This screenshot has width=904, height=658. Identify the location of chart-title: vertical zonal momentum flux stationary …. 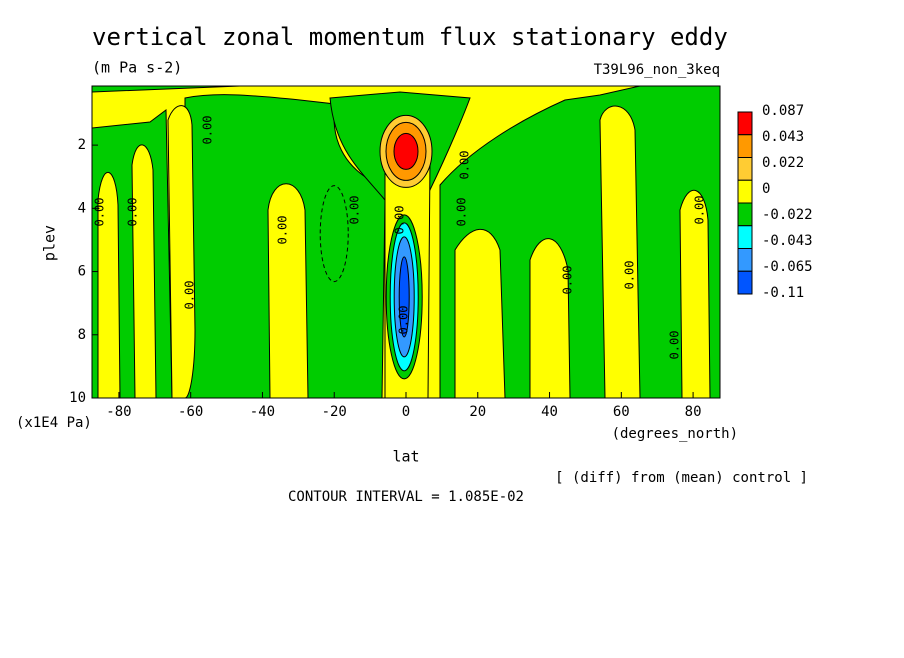
(410, 37).